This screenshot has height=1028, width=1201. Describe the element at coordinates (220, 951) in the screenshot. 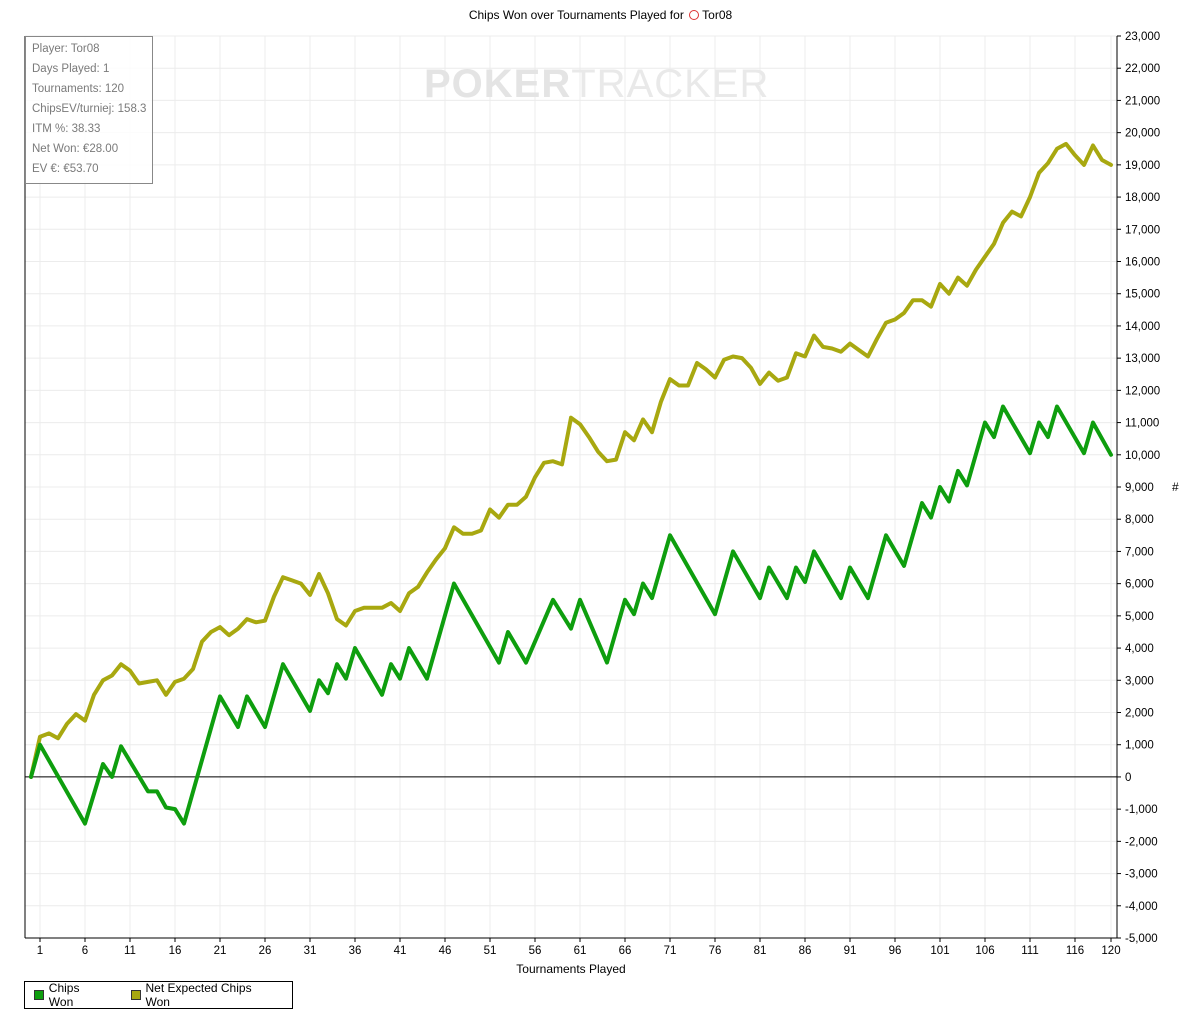

I see `x-tick-label: 21` at that location.